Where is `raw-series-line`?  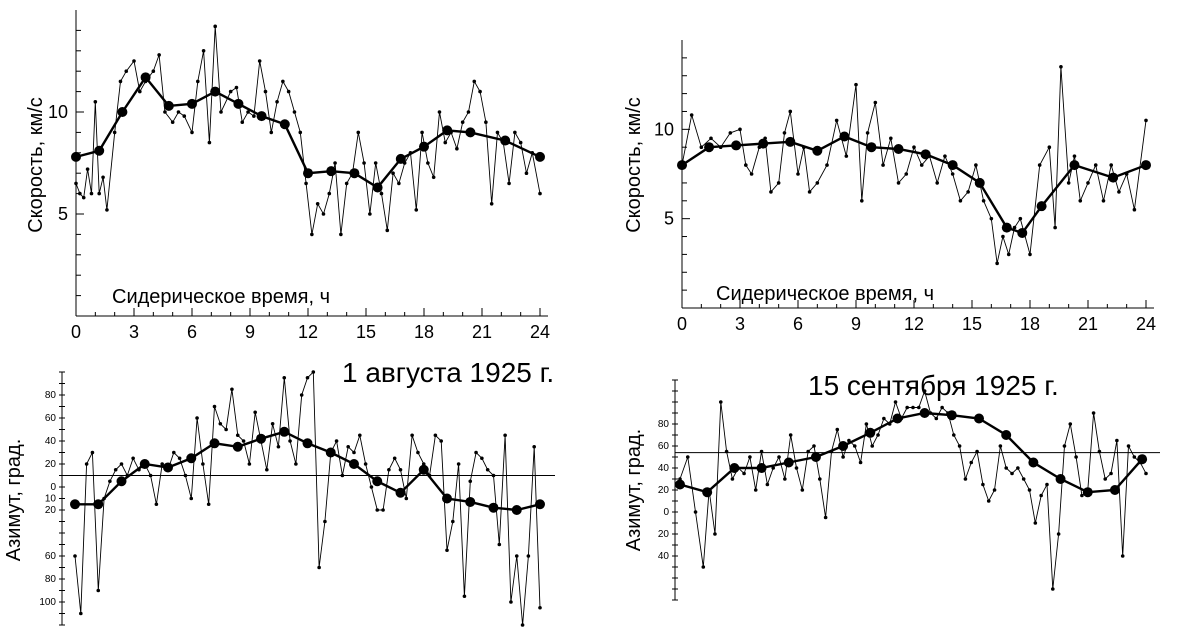
raw-series-line is located at coordinates (913, 489).